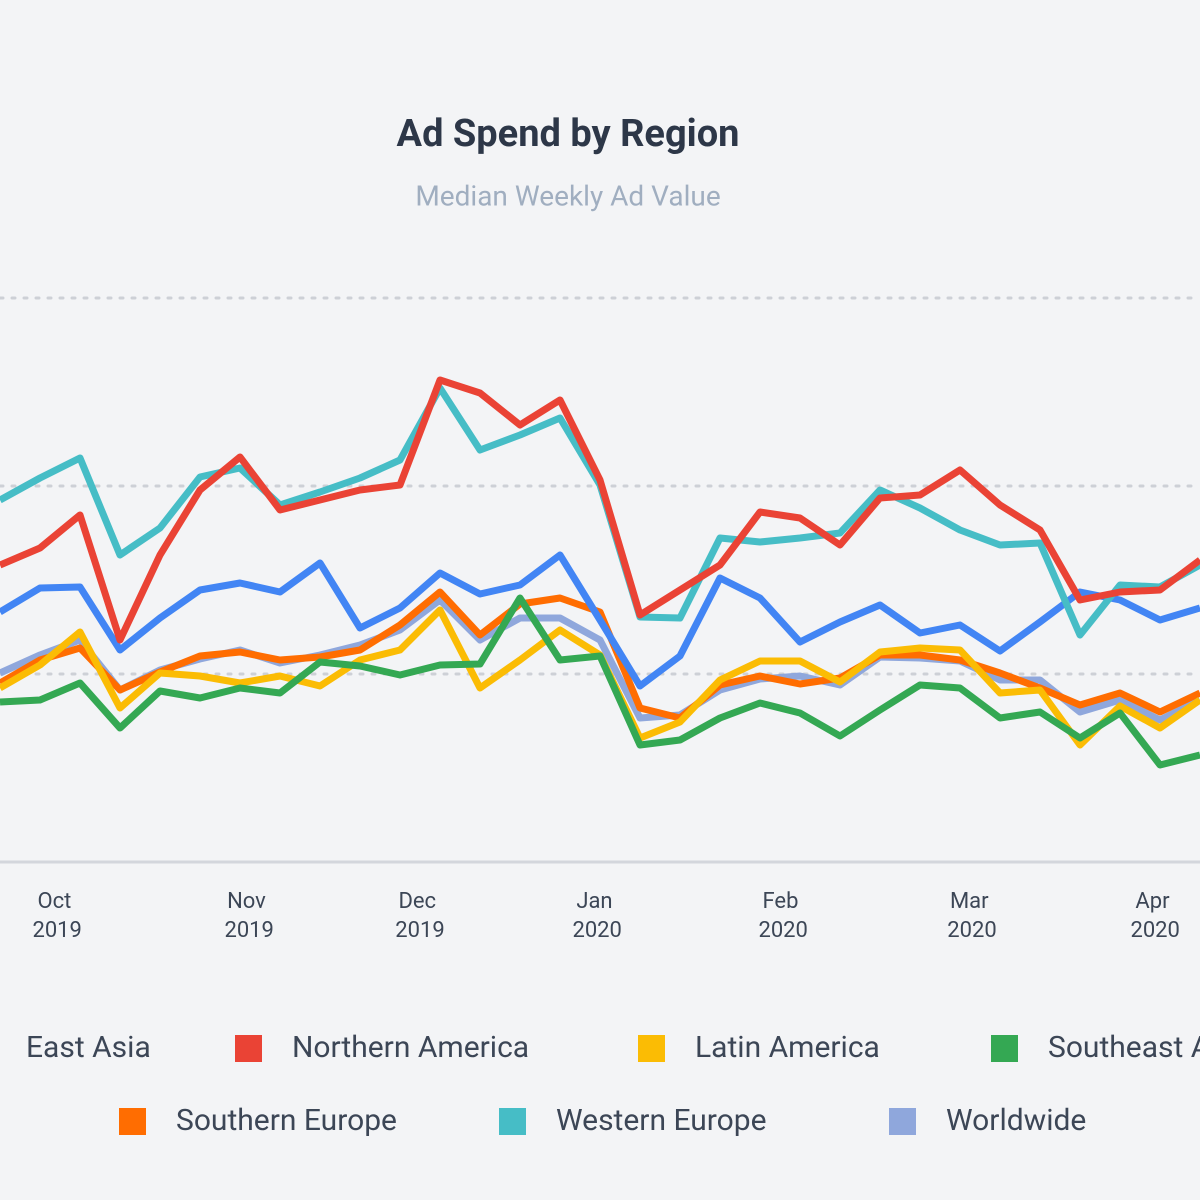 This screenshot has width=1200, height=1200. I want to click on chart-title: Ad Spend by Region, so click(568, 134).